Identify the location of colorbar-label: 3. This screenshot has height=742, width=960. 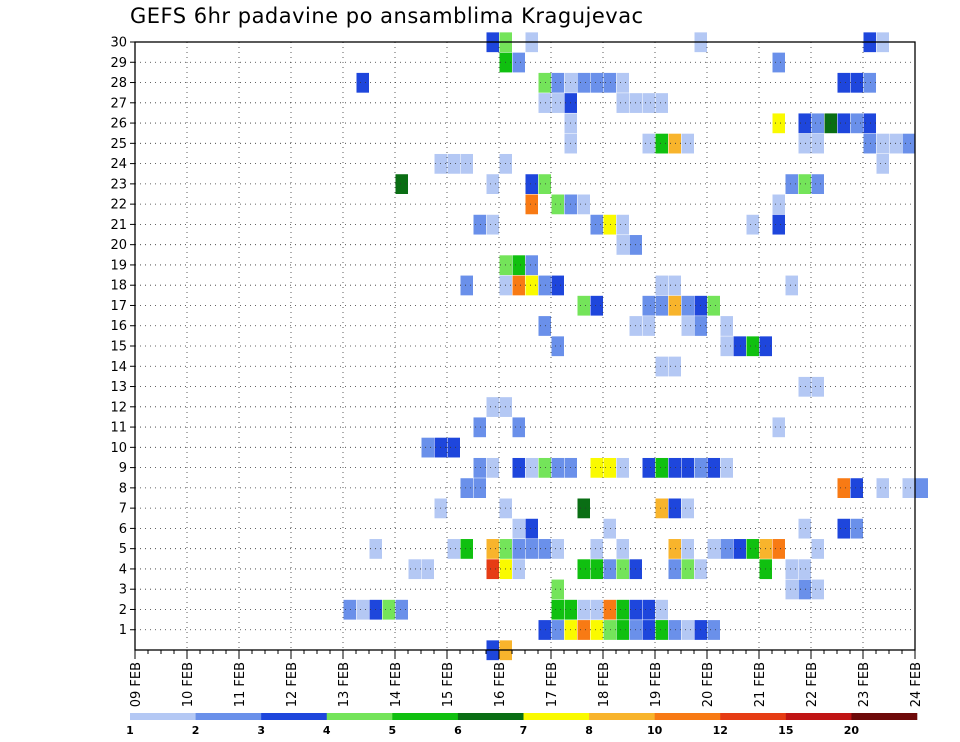
(261, 730).